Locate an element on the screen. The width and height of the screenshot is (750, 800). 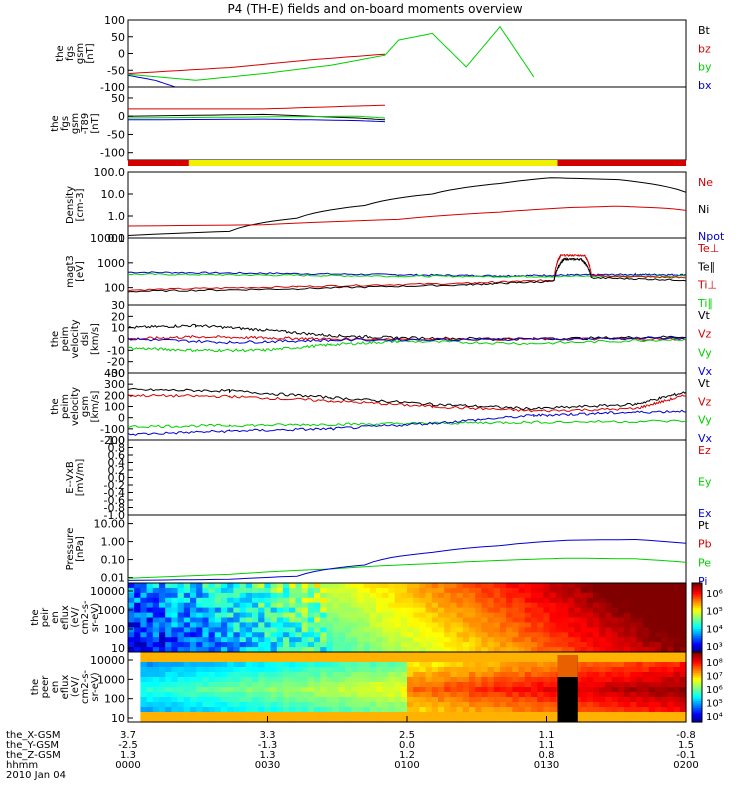
x-row-value: 0.0 is located at coordinates (407, 745).